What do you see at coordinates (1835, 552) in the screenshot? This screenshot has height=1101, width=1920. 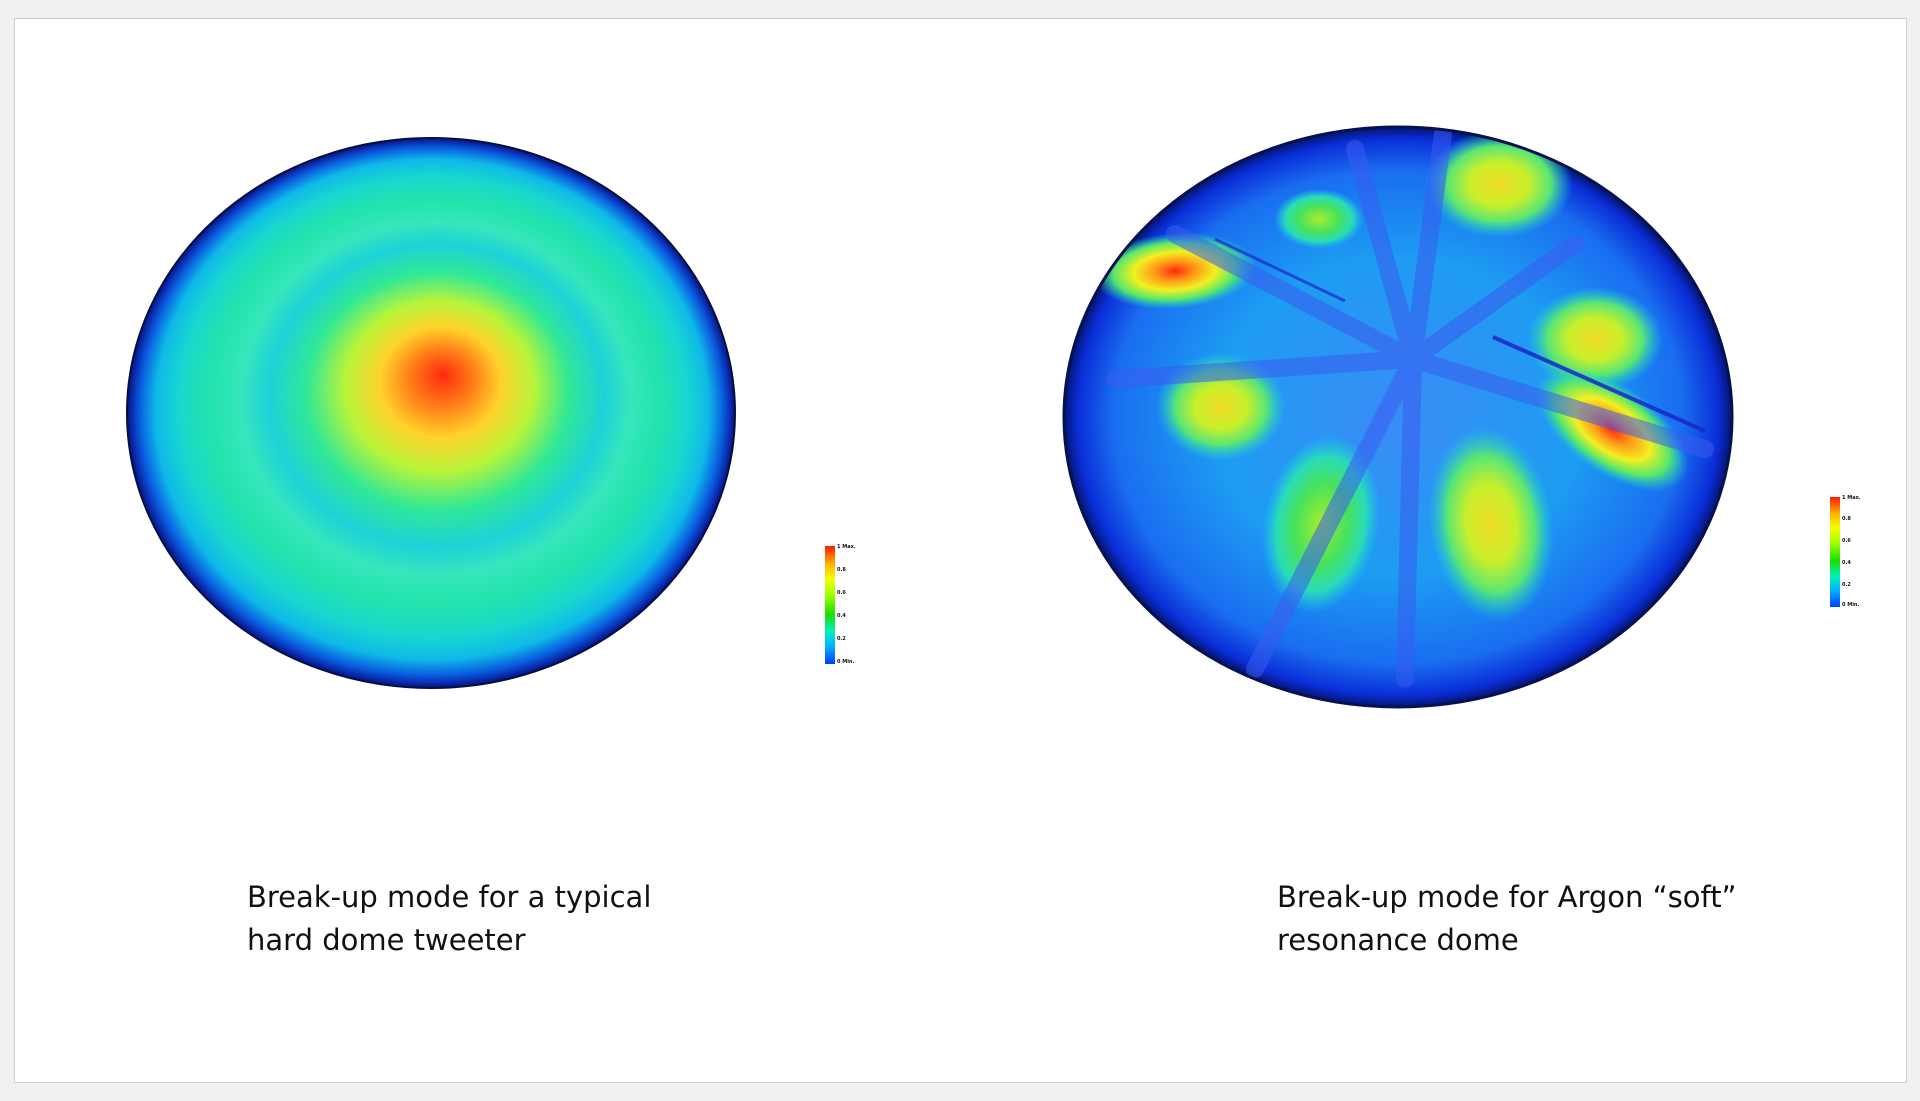 I see `right-scale-bar` at bounding box center [1835, 552].